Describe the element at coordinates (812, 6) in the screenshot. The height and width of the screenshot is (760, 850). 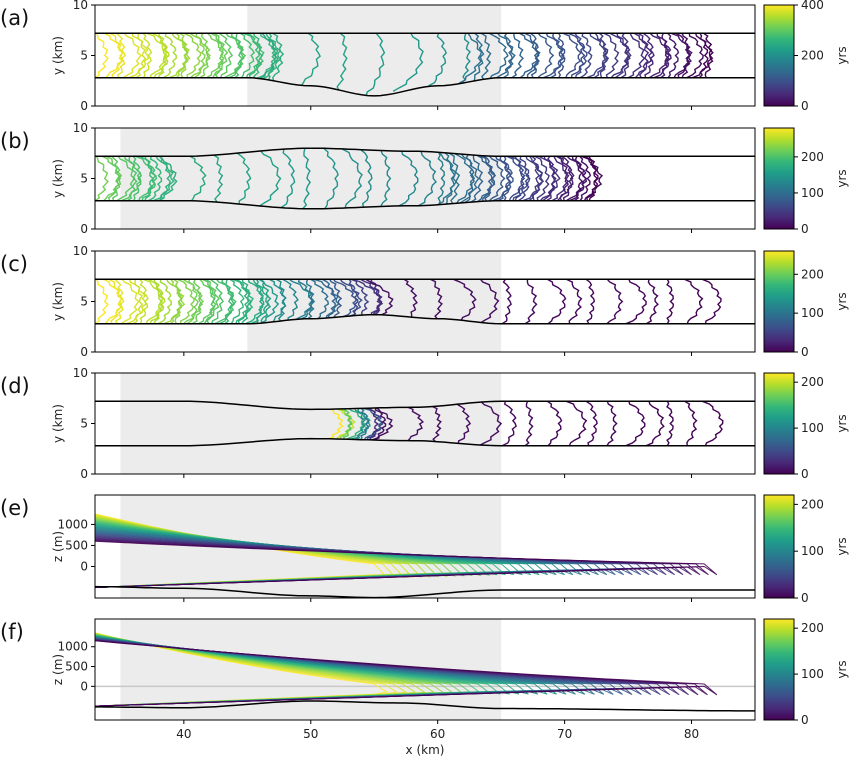
I see `colorbar-tick-label: 400` at that location.